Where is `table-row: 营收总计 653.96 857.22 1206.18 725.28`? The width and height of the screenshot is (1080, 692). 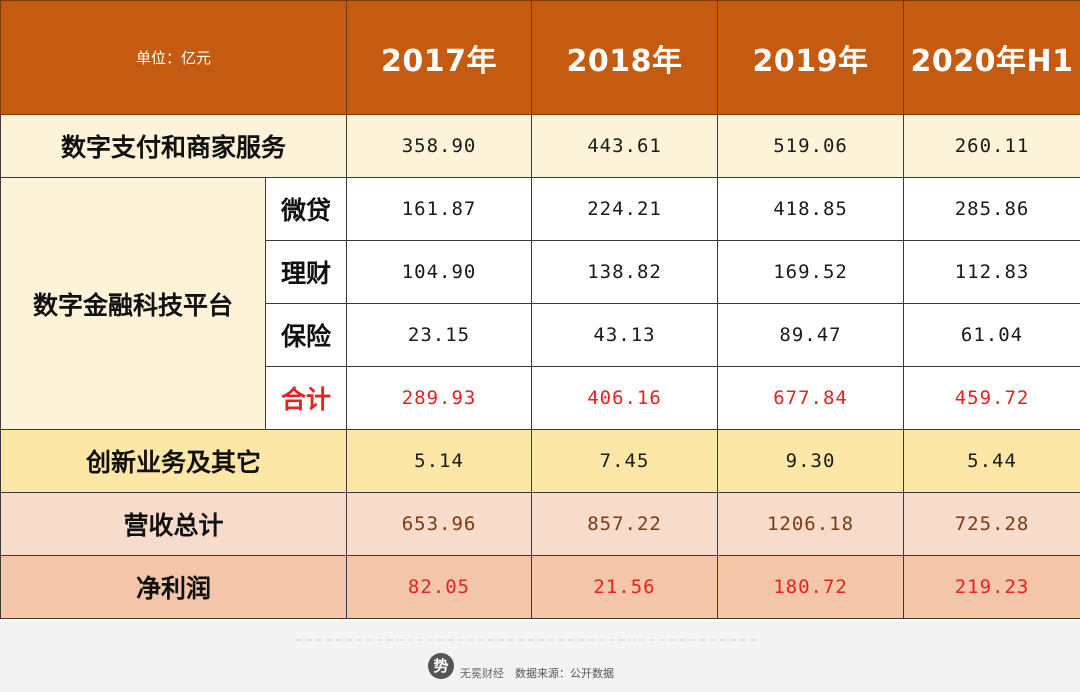
table-row: 营收总计 653.96 857.22 1206.18 725.28 is located at coordinates (540, 524).